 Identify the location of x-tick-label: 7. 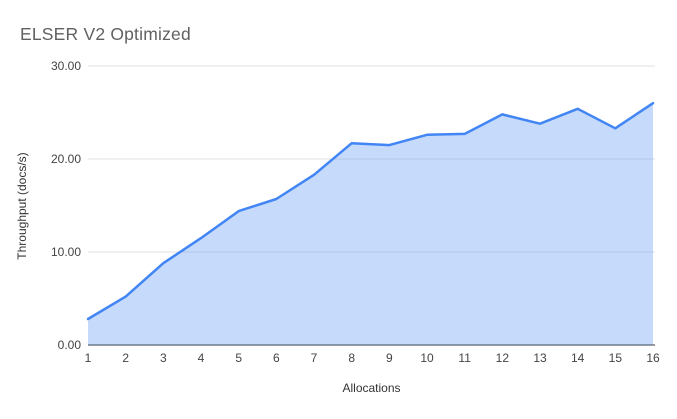
(314, 358).